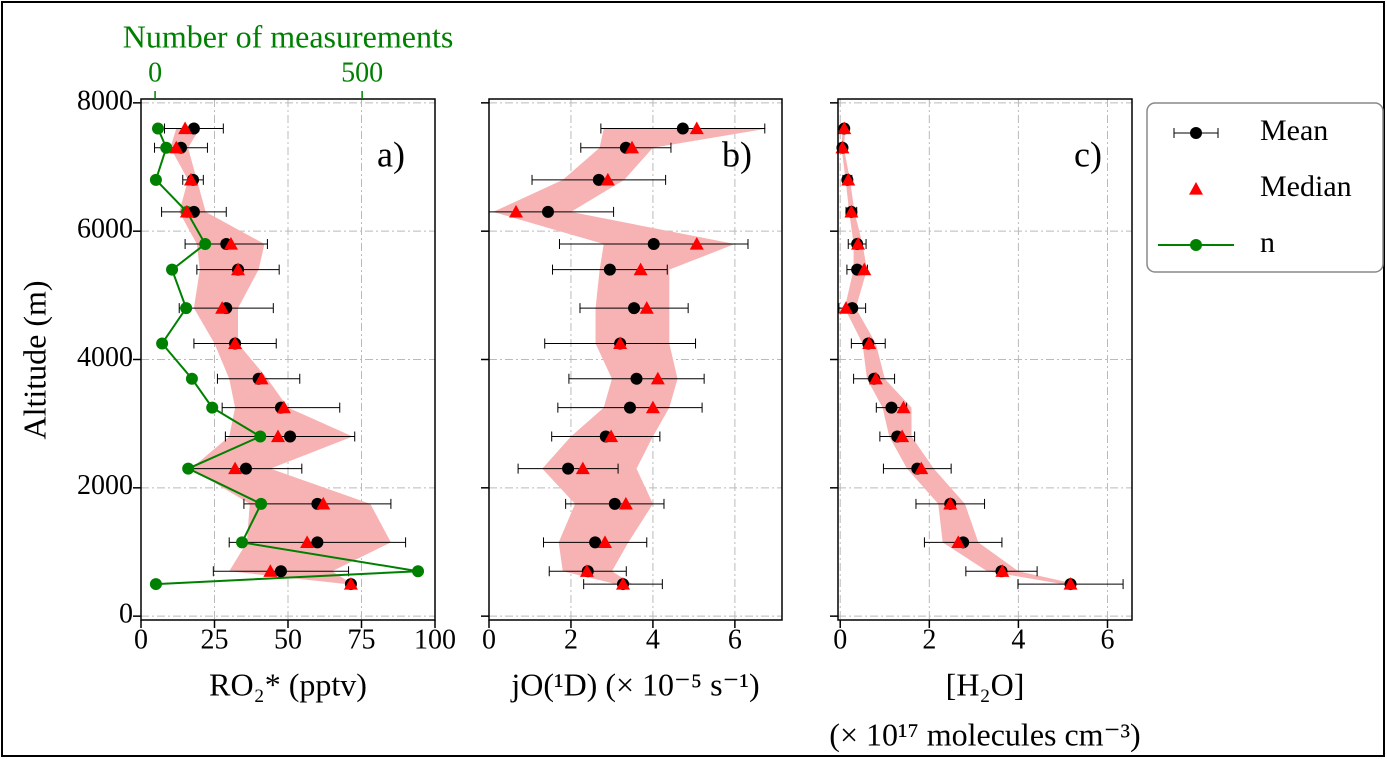  Describe the element at coordinates (105, 485) in the screenshot. I see `y-tick-label: 2000` at that location.